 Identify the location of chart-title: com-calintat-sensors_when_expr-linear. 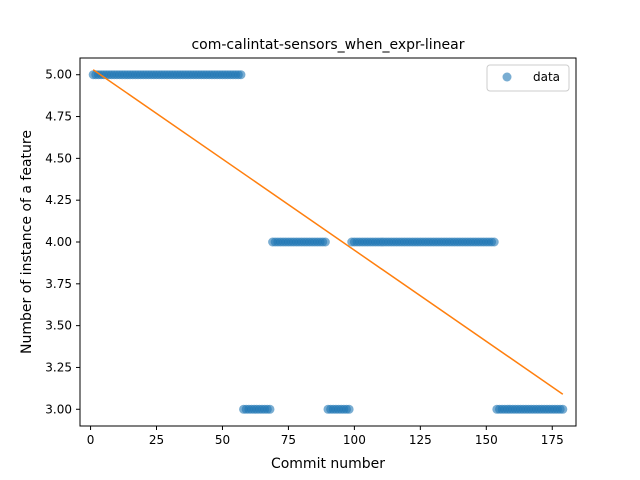
(327, 45).